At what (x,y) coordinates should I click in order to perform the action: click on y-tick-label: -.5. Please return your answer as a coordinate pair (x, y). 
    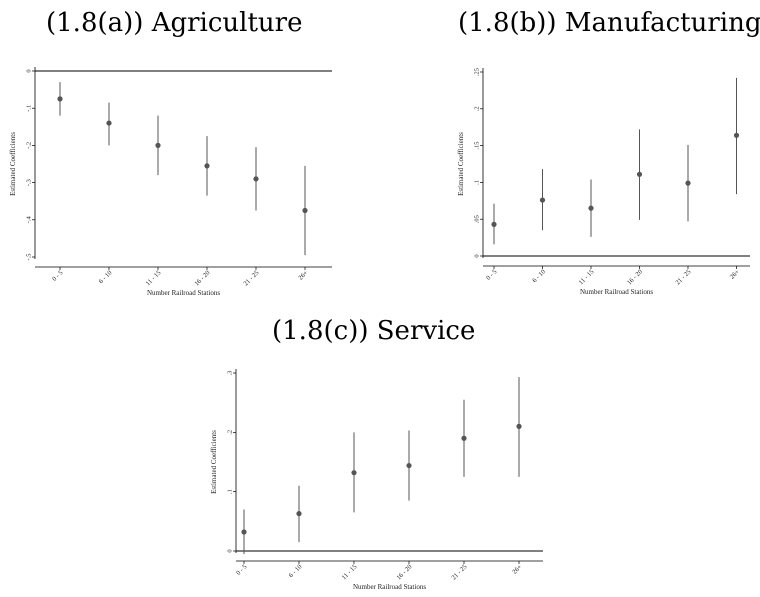
    Looking at the image, I should click on (28, 256).